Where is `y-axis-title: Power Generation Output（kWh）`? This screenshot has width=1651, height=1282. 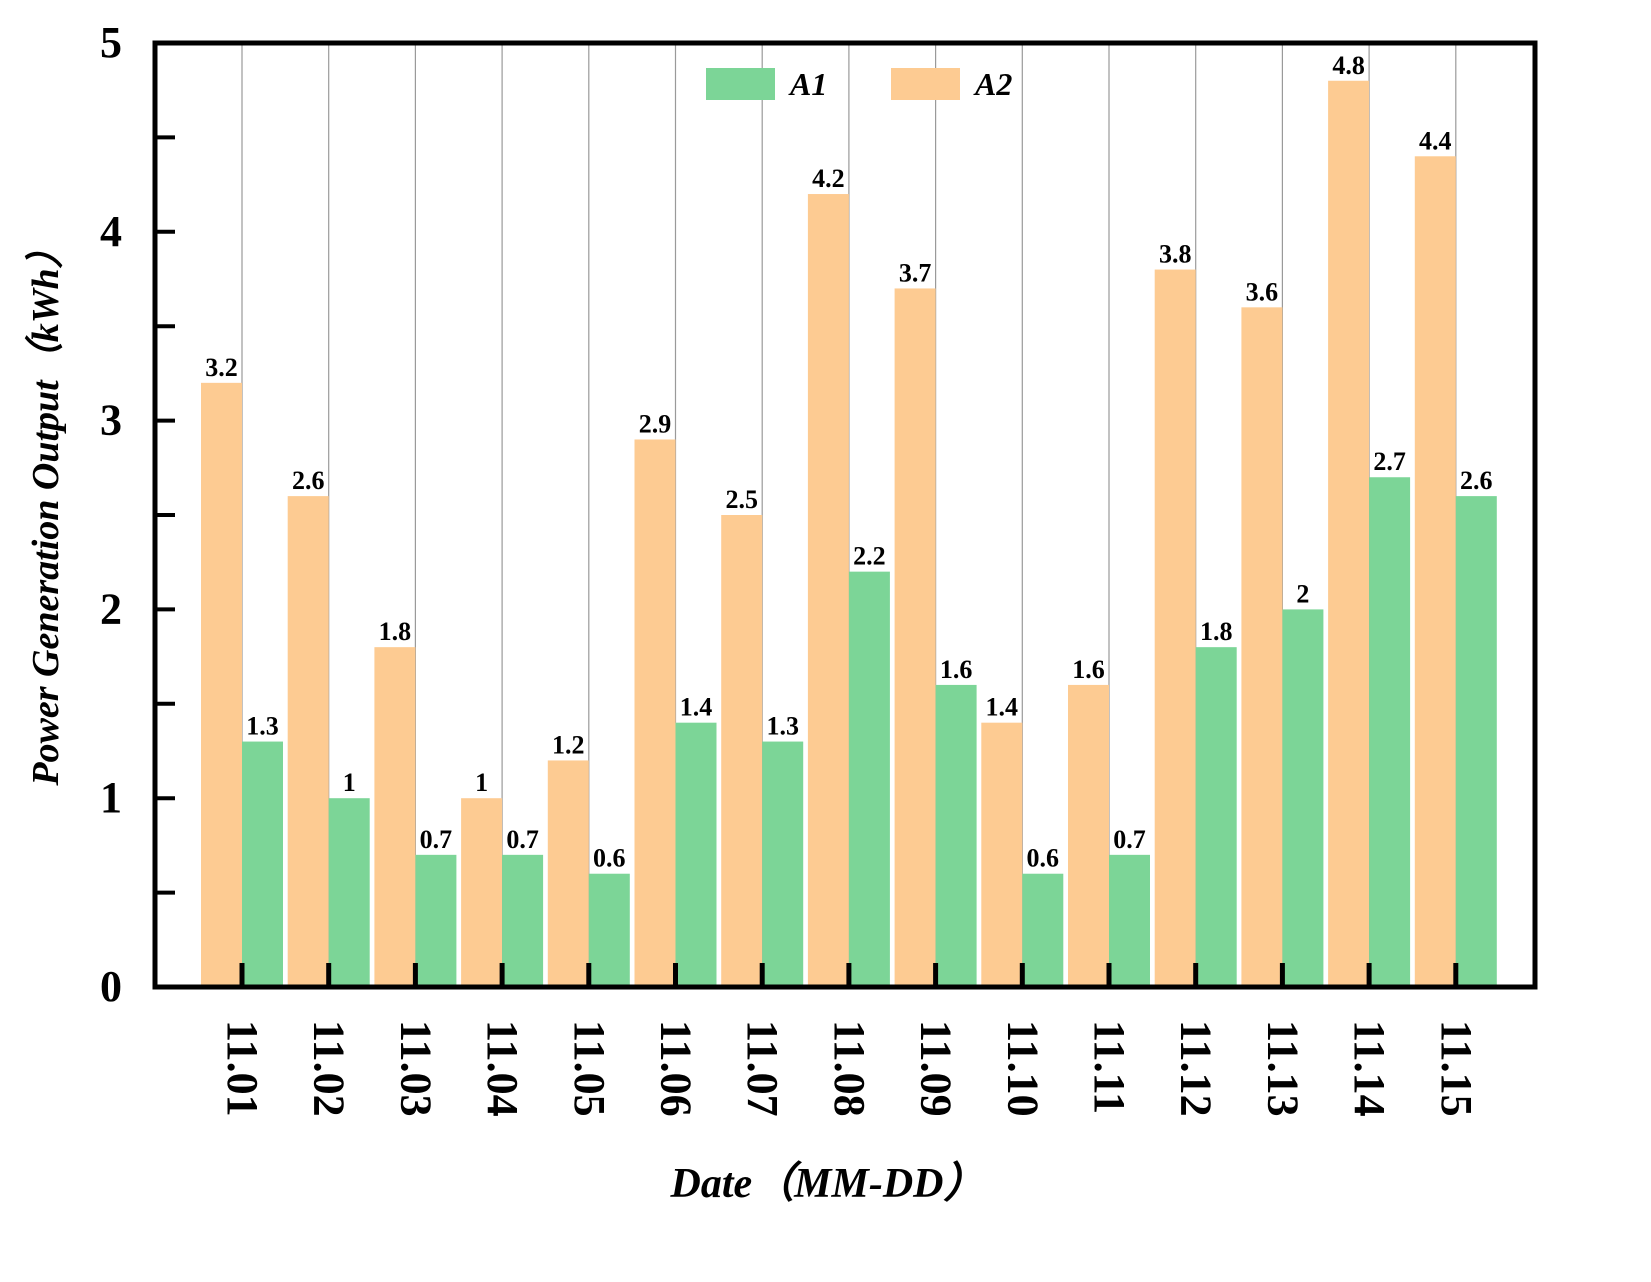
y-axis-title: Power Generation Output（kWh） is located at coordinates (45, 508).